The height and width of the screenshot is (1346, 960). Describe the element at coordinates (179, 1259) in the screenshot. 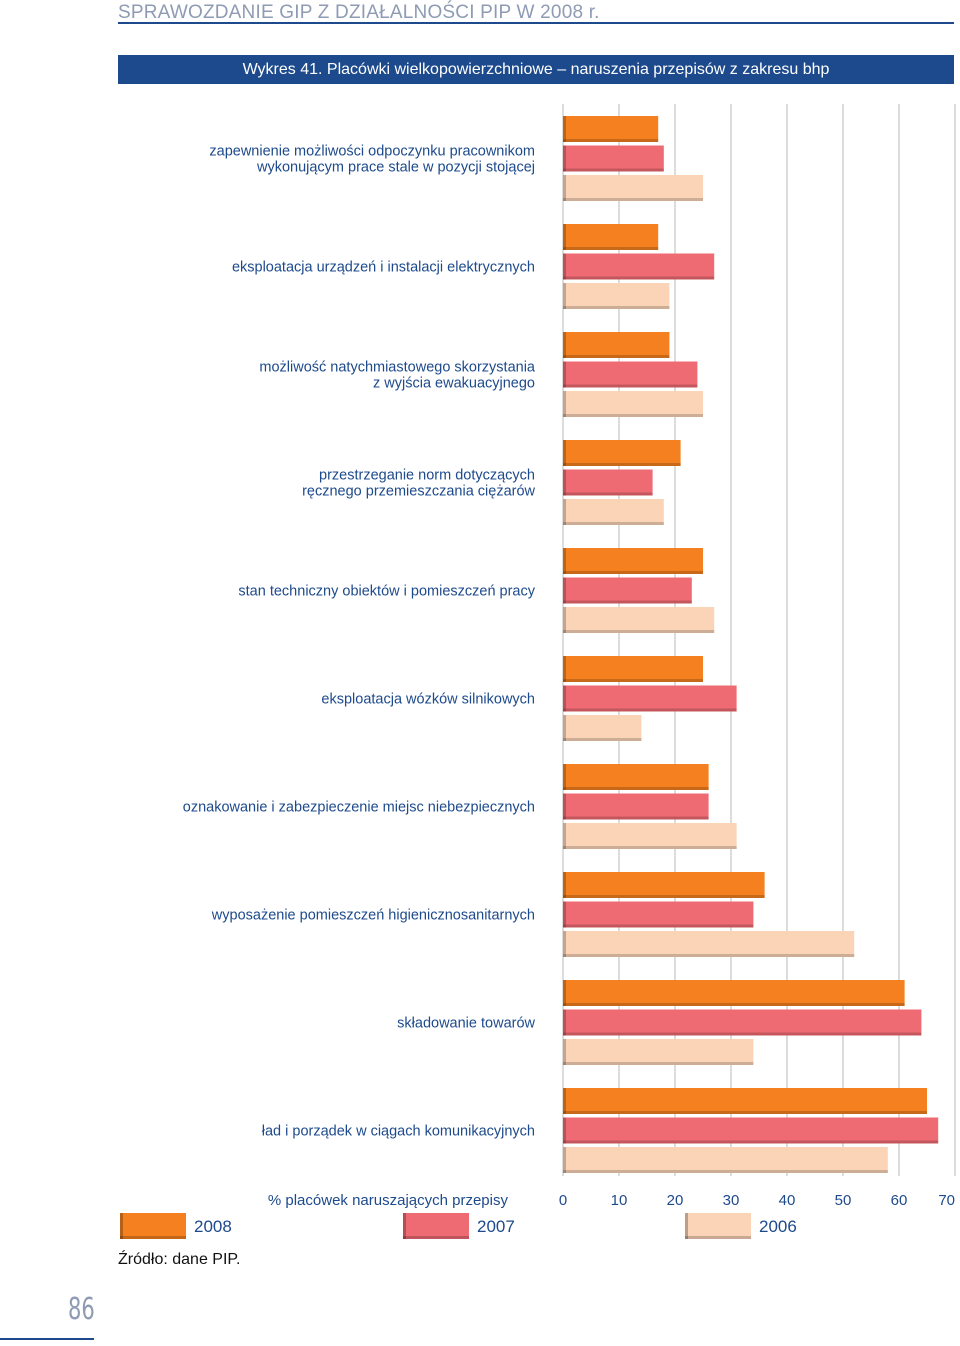

I see `source-note: Źródło: dane PIP.` at that location.